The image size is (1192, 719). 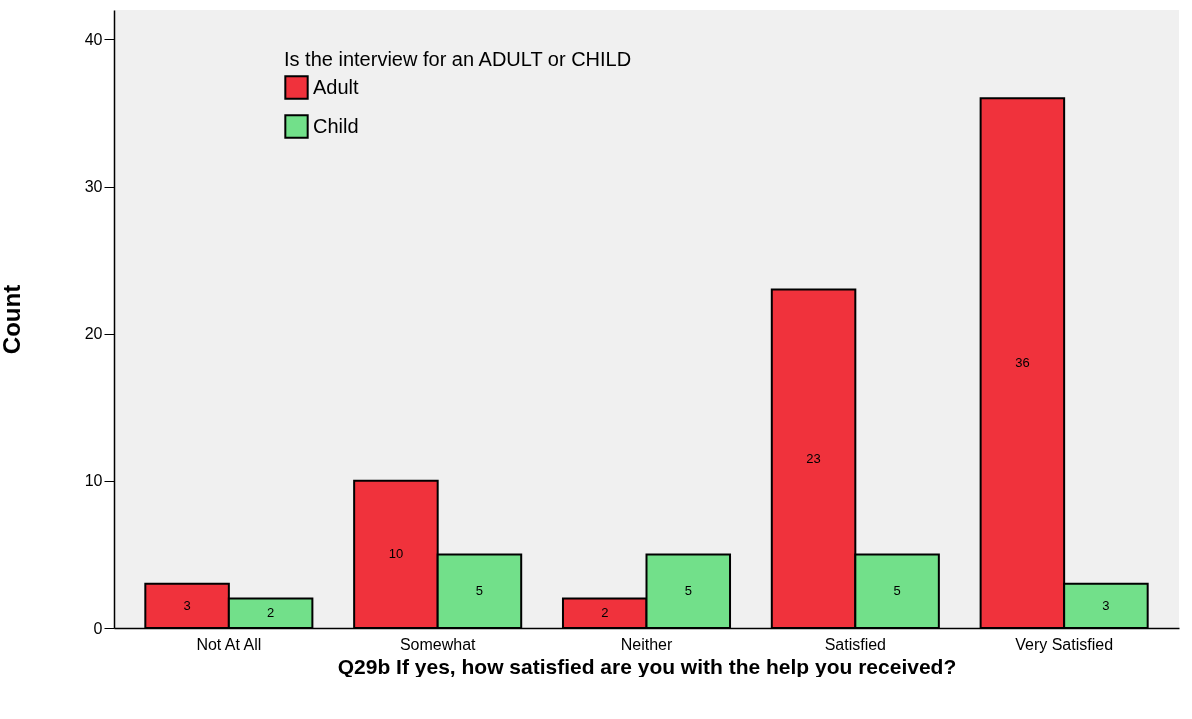 What do you see at coordinates (336, 86) in the screenshot?
I see `legend-label: Adult` at bounding box center [336, 86].